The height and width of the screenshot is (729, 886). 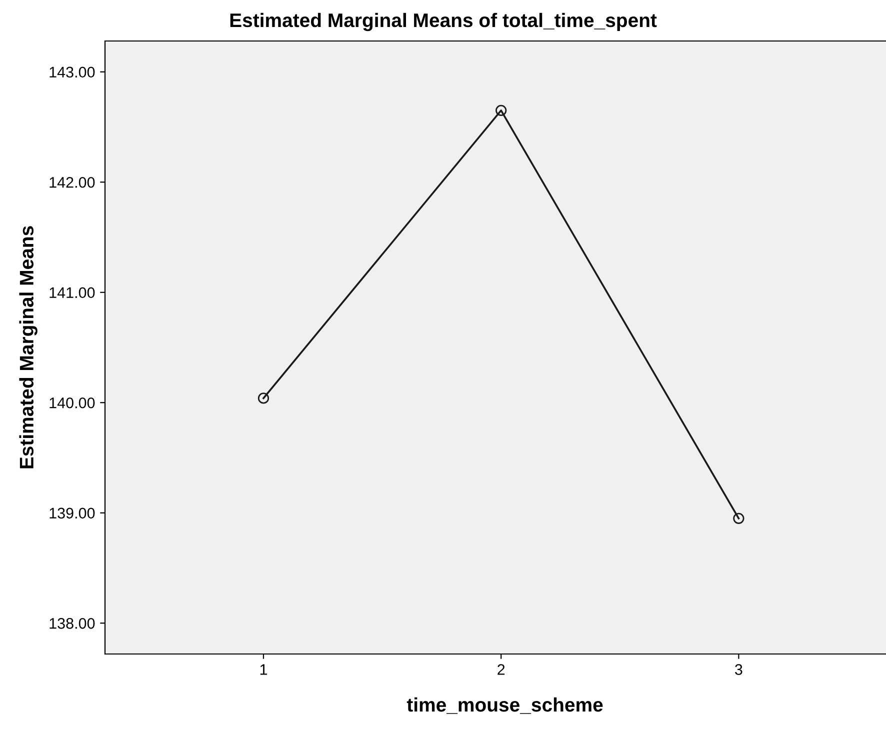 I want to click on y-tick-label: 141.00, so click(x=72, y=292).